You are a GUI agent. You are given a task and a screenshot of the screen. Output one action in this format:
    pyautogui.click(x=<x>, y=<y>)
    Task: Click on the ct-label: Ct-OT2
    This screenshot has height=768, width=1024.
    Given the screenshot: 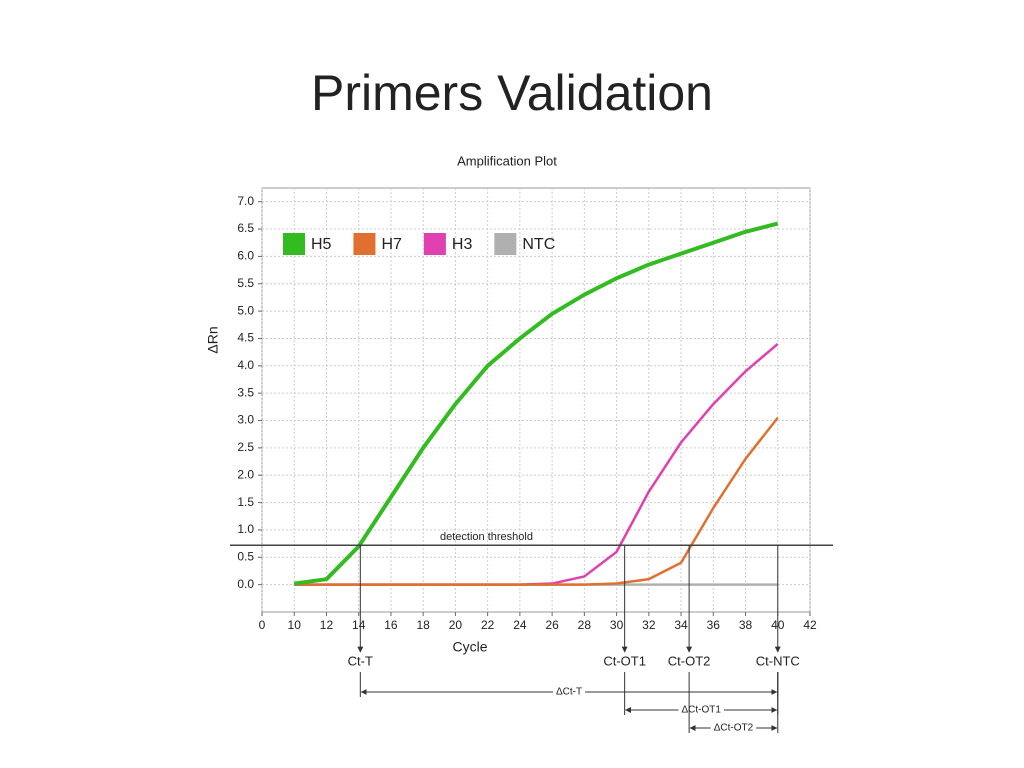 What is the action you would take?
    pyautogui.click(x=689, y=660)
    